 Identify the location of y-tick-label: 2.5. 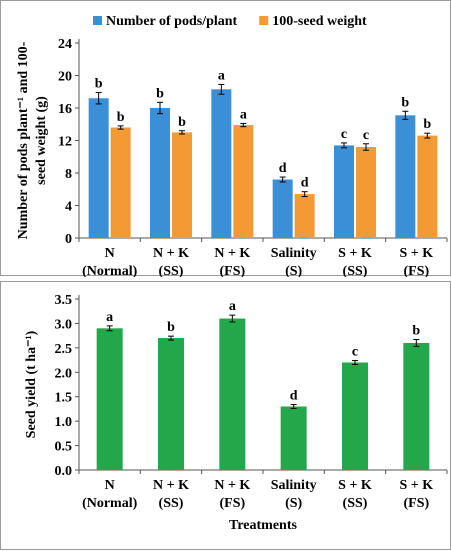
(64, 349).